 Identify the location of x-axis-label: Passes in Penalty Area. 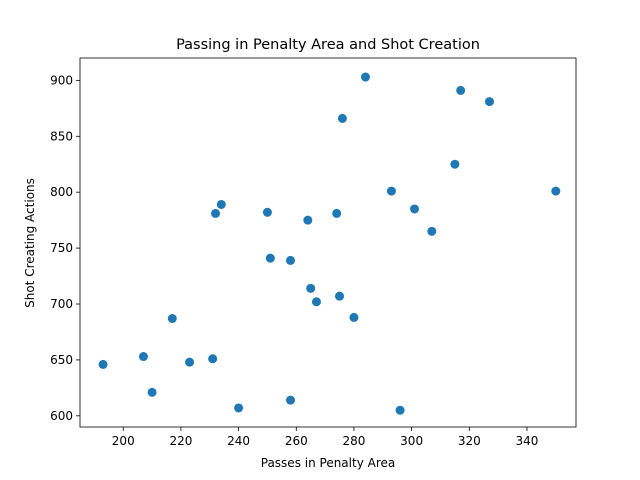
(328, 463).